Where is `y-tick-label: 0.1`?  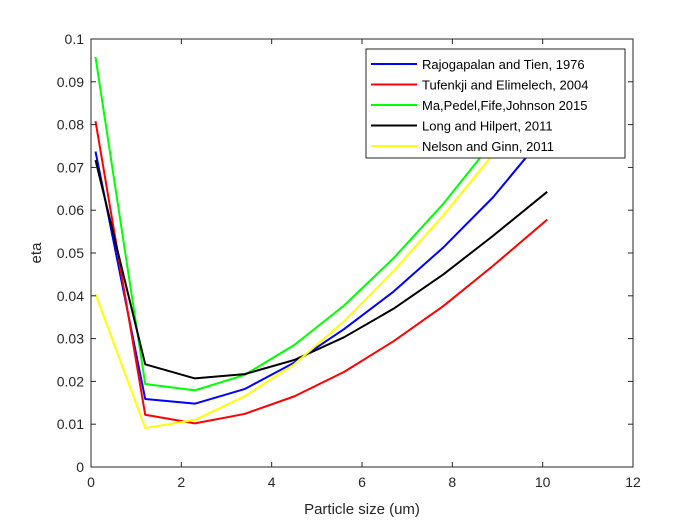 y-tick-label: 0.1 is located at coordinates (75, 39).